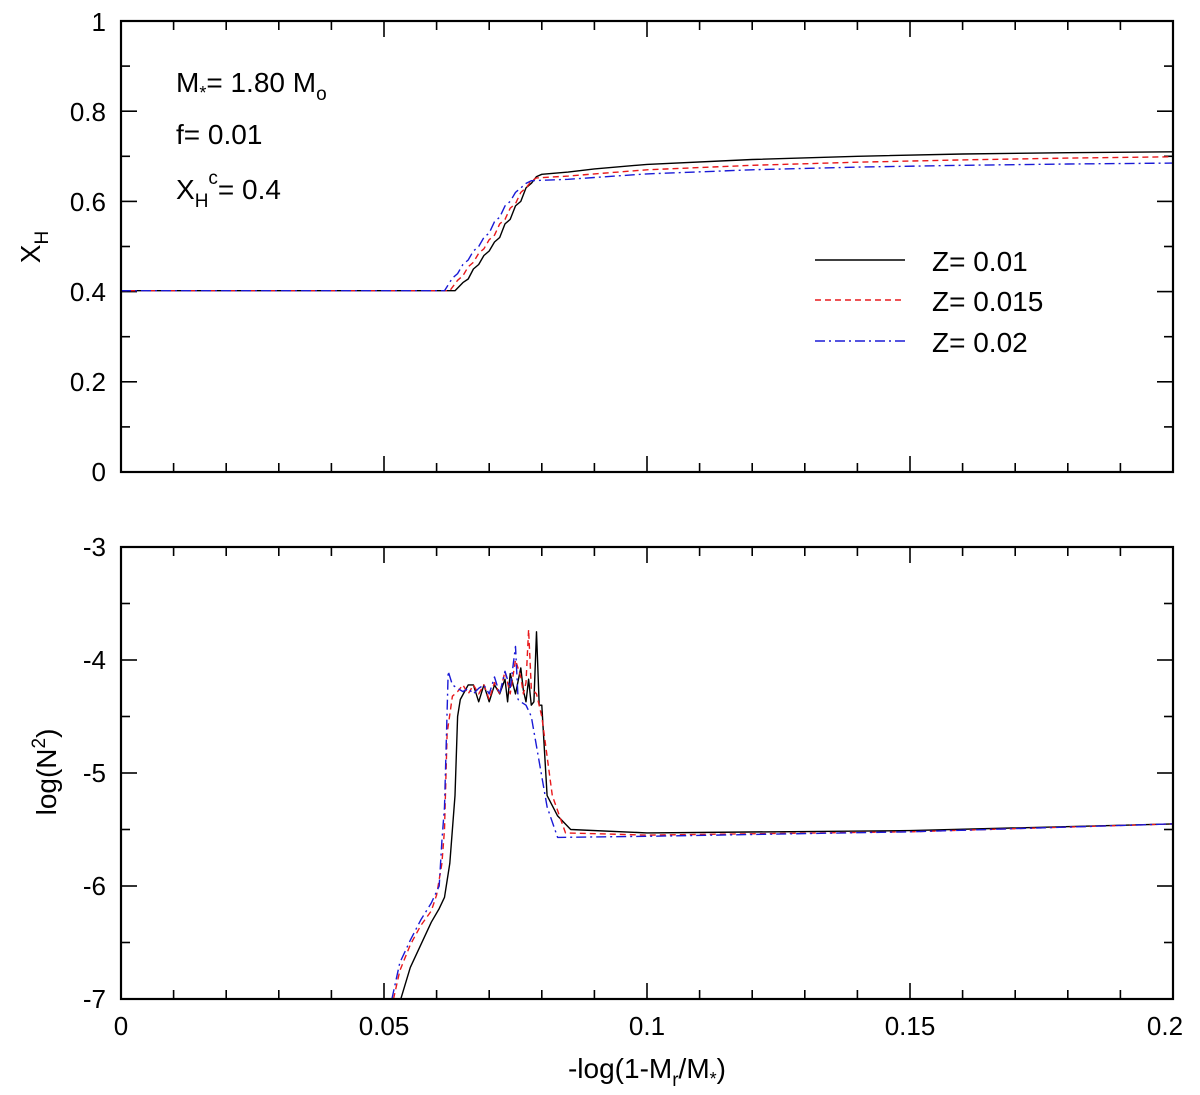 This screenshot has width=1200, height=1095. I want to click on bottom-ytick-label: -4, so click(94, 660).